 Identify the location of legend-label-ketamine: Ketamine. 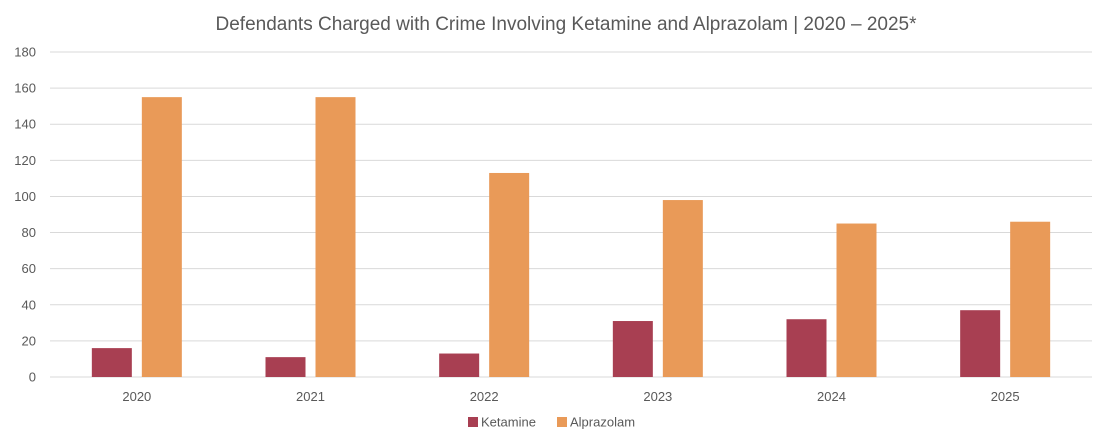
(508, 422).